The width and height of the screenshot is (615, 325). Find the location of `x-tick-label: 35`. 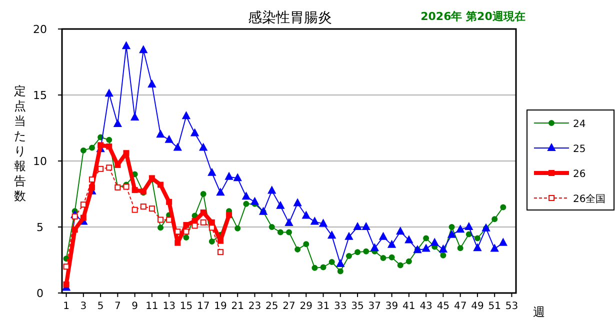

x-tick-label: 35 is located at coordinates (357, 306).